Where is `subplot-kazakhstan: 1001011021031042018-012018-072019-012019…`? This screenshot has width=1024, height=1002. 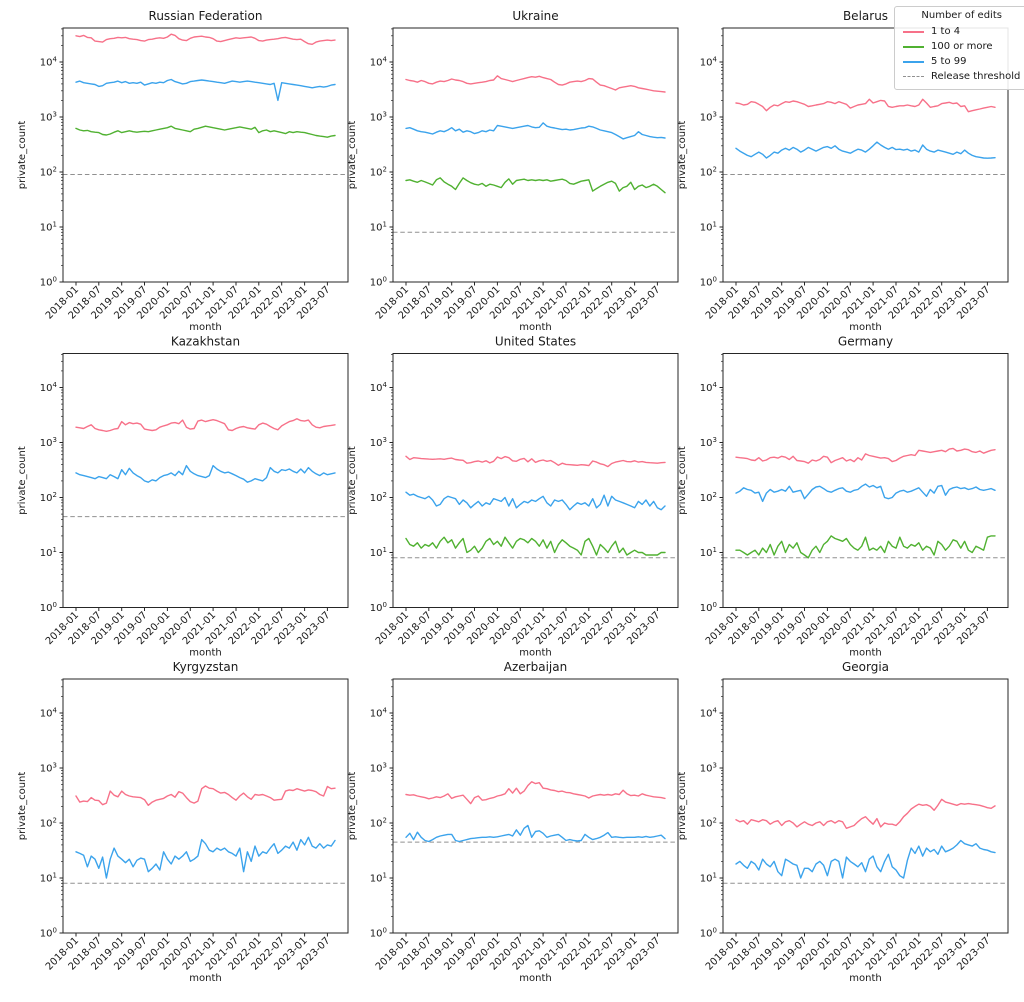
subplot-kazakhstan: 1001011021031042018-012018-072019-012019… is located at coordinates (183, 497).